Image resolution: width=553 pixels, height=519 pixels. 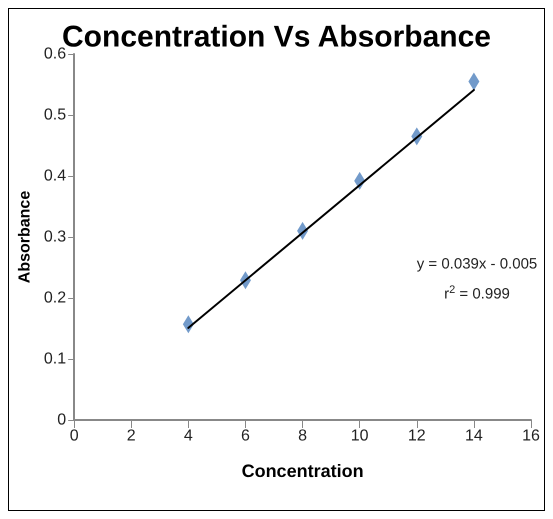 What do you see at coordinates (303, 436) in the screenshot?
I see `x-tick-label: 8` at bounding box center [303, 436].